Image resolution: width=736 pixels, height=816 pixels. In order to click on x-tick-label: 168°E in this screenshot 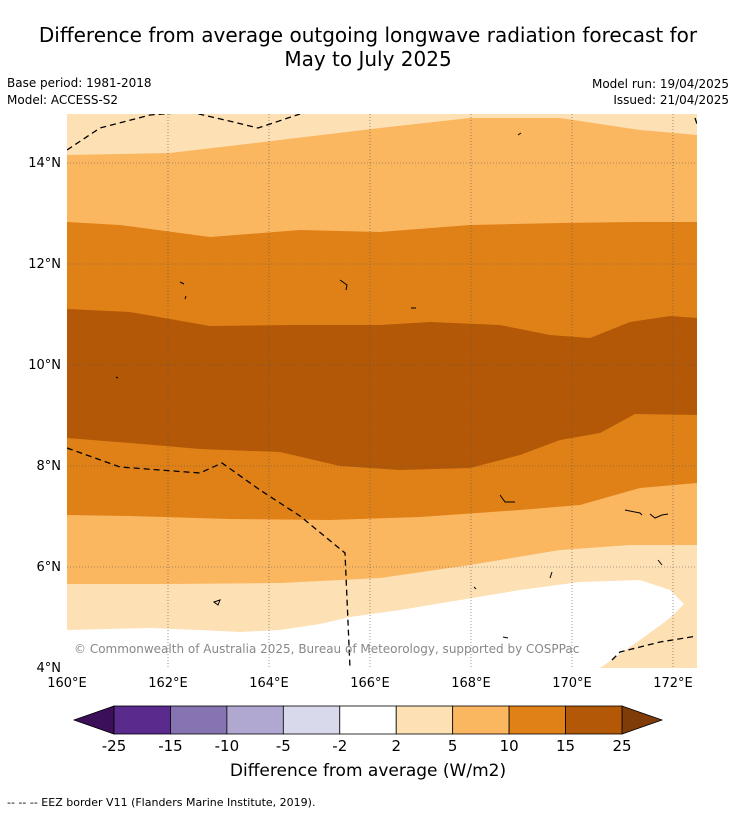, I will do `click(471, 683)`.